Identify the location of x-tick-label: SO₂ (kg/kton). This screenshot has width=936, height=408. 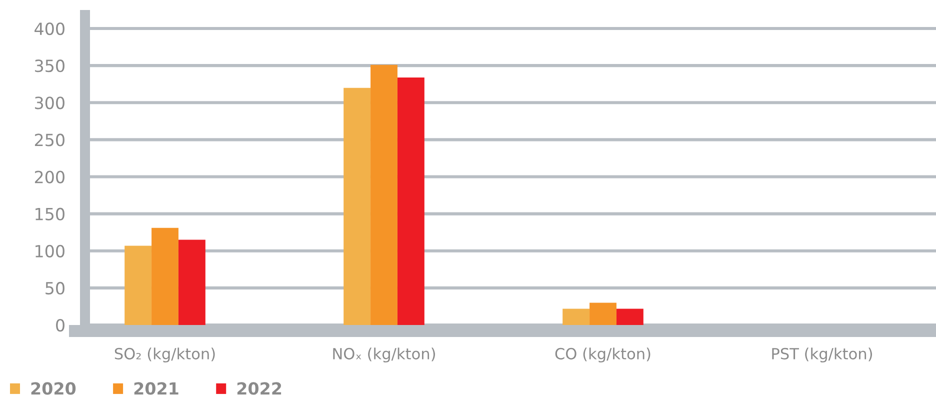
(164, 355).